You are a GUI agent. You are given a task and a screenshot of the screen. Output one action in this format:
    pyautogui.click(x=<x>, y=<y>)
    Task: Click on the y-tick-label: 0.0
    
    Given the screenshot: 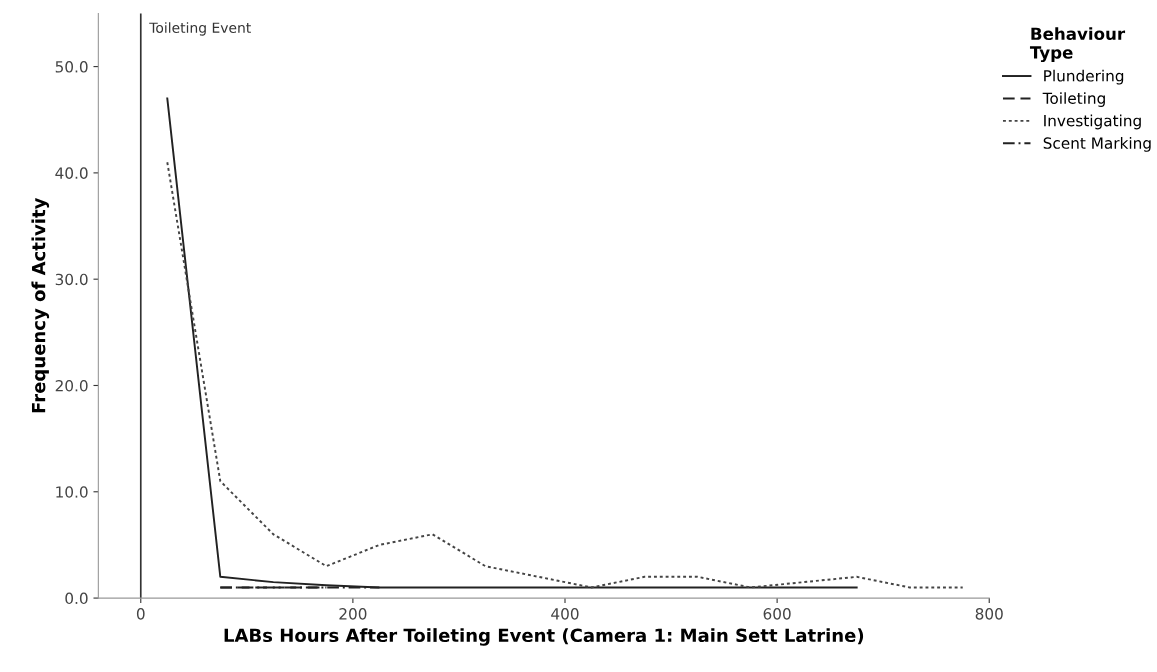 What is the action you would take?
    pyautogui.click(x=76, y=598)
    